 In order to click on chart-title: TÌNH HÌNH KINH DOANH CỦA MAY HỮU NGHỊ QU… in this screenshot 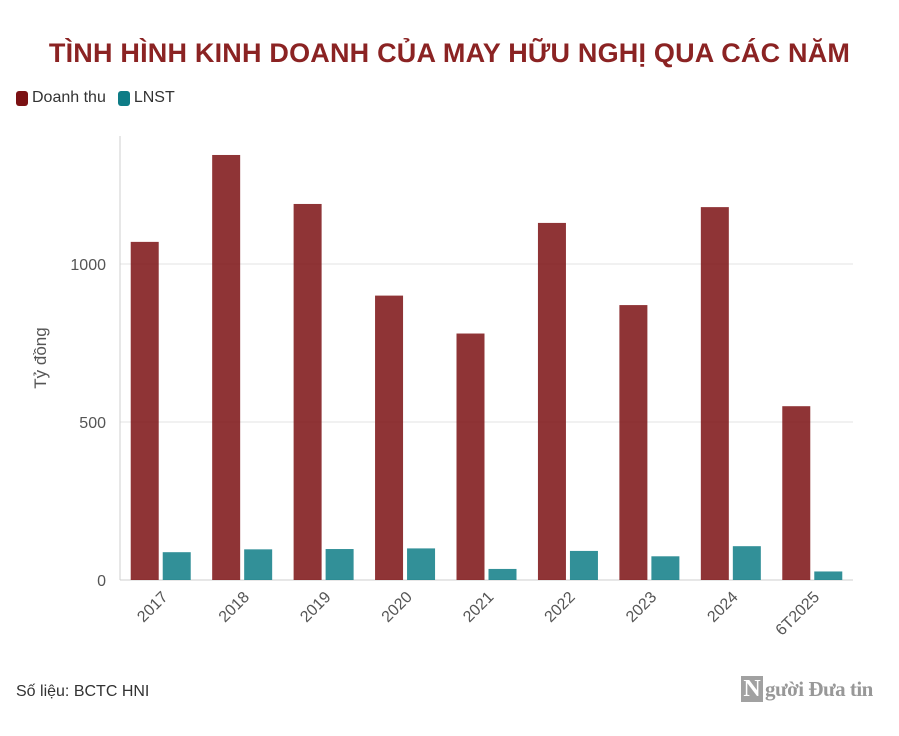, I will do `click(449, 53)`.